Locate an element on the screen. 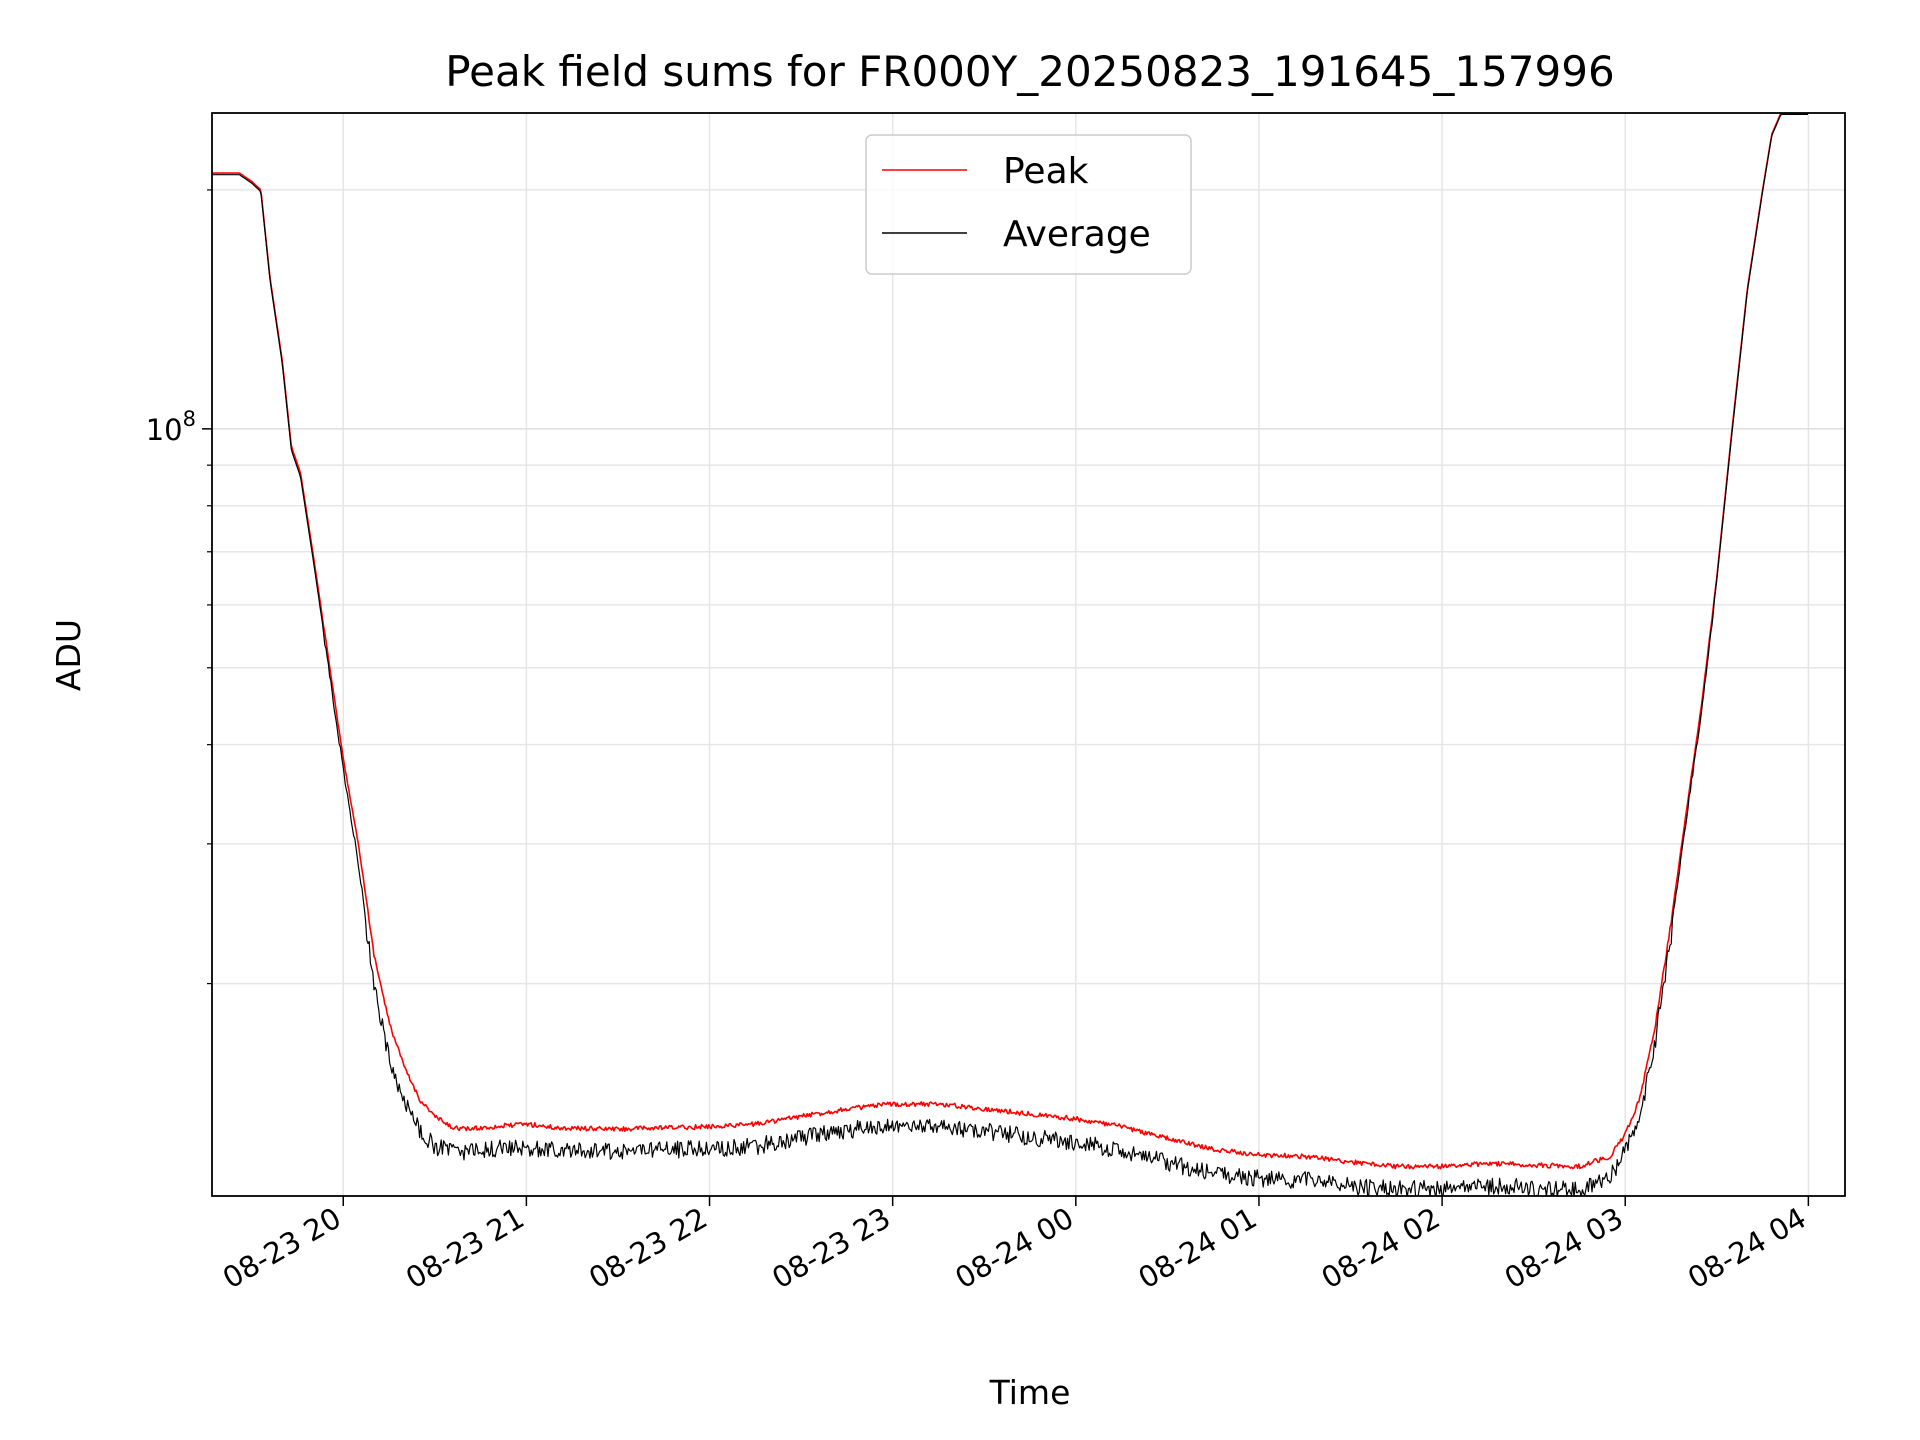 This screenshot has height=1440, width=1920. y-tick-label: 108 is located at coordinates (171, 427).